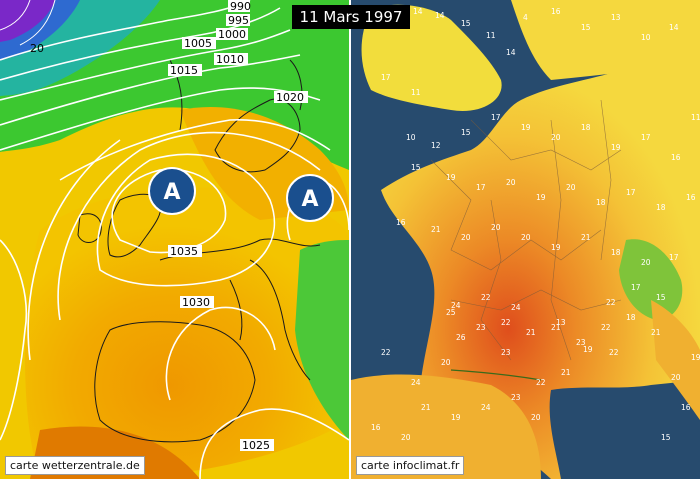 This screenshot has height=479, width=700. Describe the element at coordinates (184, 251) in the screenshot. I see `isobar-label-1035: 1035` at that location.